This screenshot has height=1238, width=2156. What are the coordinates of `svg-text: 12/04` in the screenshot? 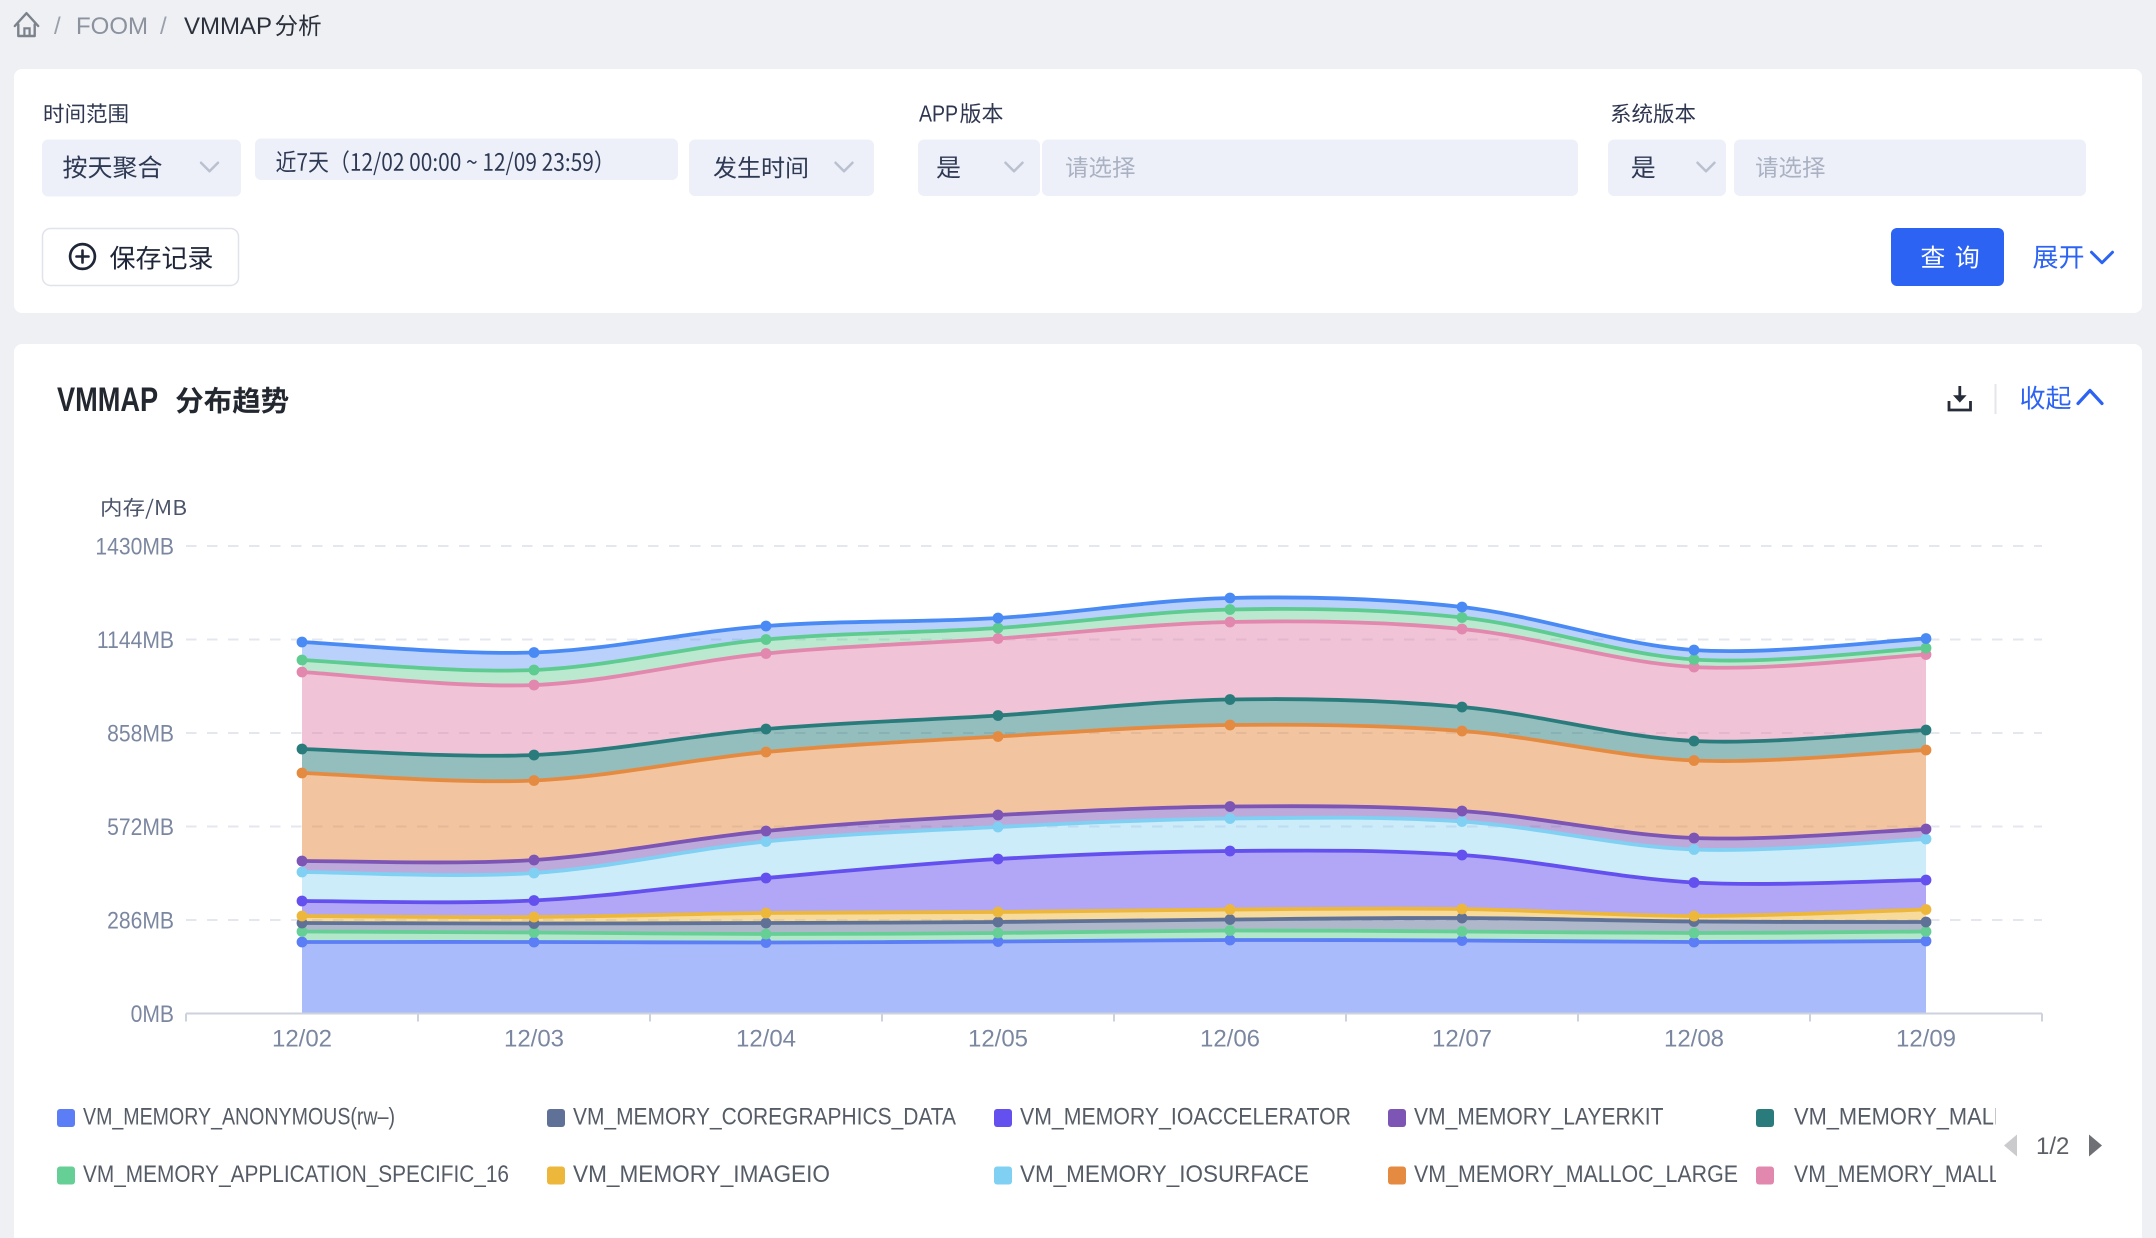 It's located at (766, 1039).